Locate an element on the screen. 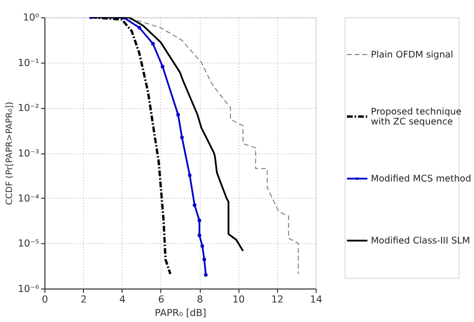 This screenshot has width=474, height=322. y-tick-label: 10⁰ is located at coordinates (31, 18).